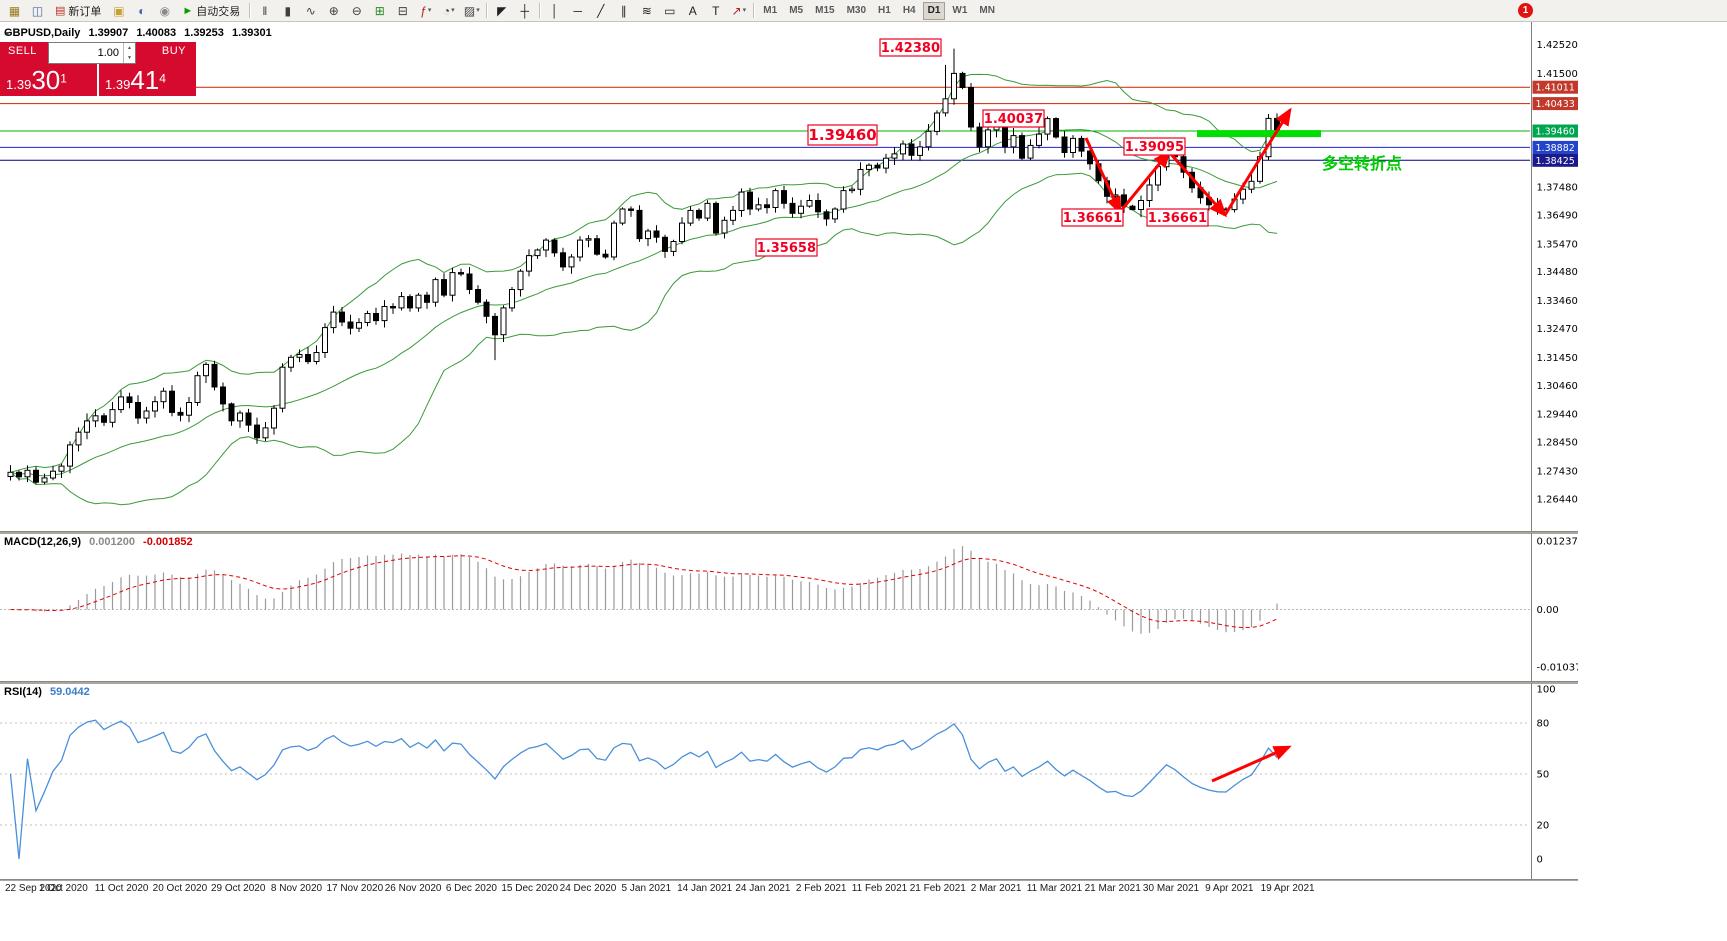 The height and width of the screenshot is (941, 1727). I want to click on rsi-header: RSI(14) 59.0442, so click(49, 692).